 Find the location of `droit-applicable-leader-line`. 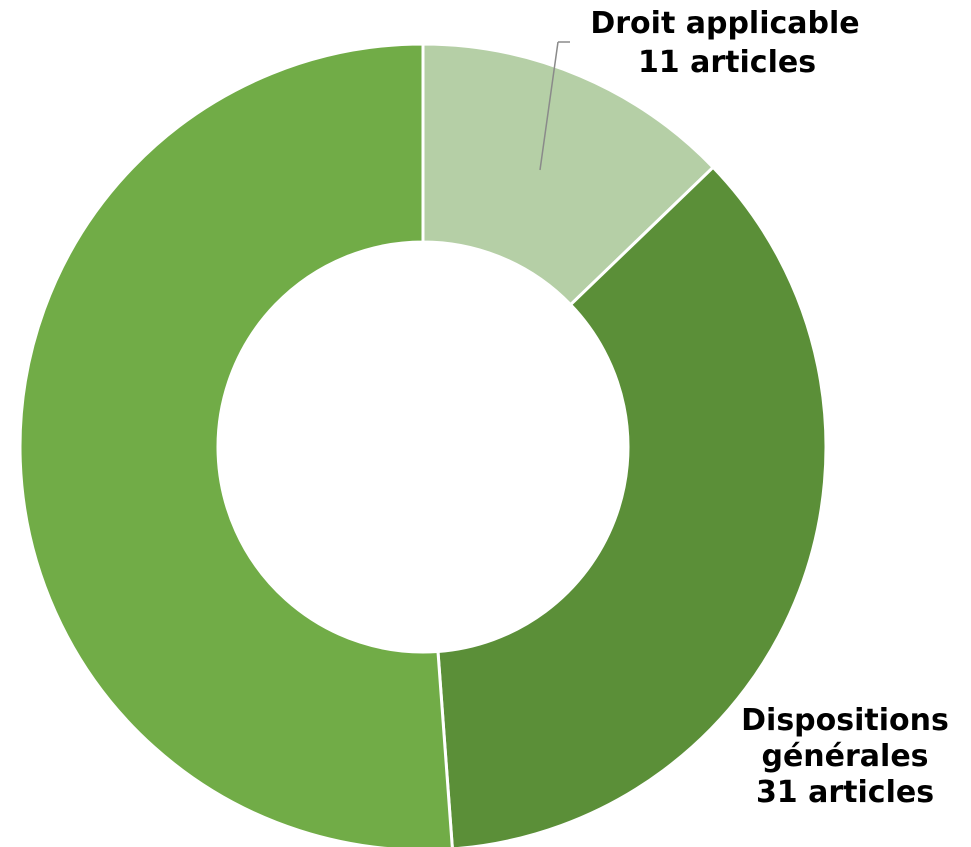

droit-applicable-leader-line is located at coordinates (549, 106).